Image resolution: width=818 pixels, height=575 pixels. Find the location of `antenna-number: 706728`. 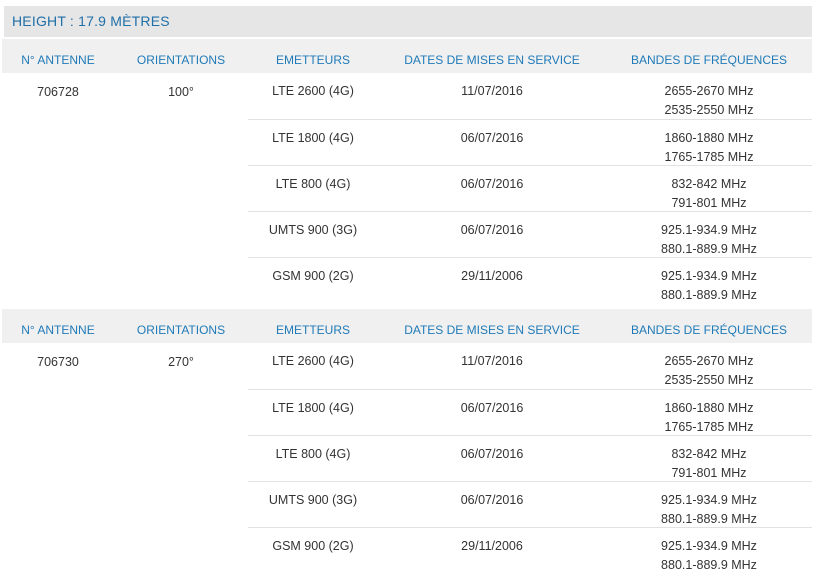

antenna-number: 706728 is located at coordinates (58, 92).